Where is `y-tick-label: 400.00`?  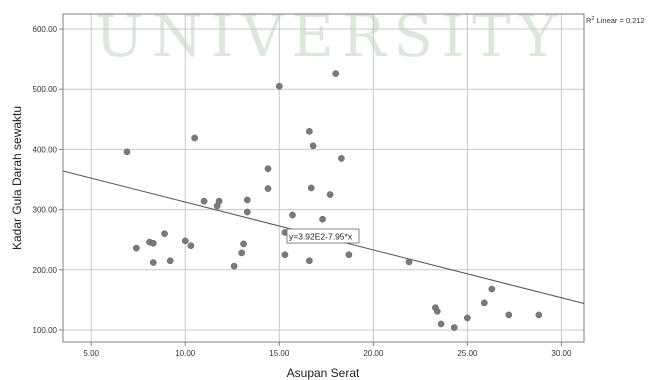
y-tick-label: 400.00 is located at coordinates (45, 149).